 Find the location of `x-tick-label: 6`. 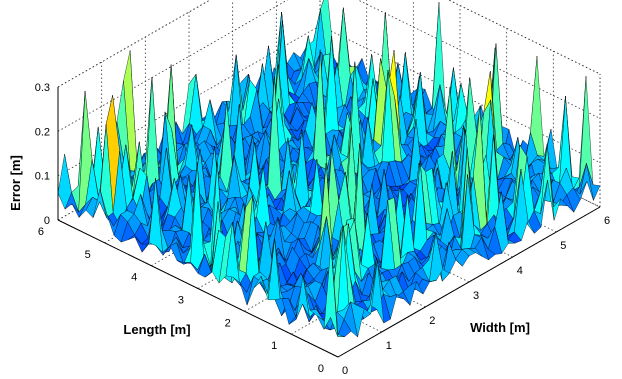

x-tick-label: 6 is located at coordinates (607, 221).